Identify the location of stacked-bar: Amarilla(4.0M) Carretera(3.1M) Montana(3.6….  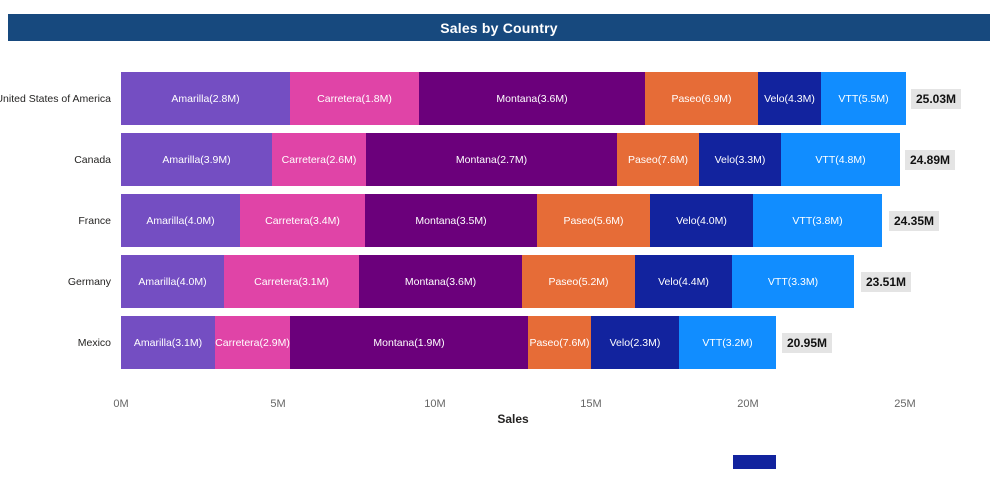
(487, 281).